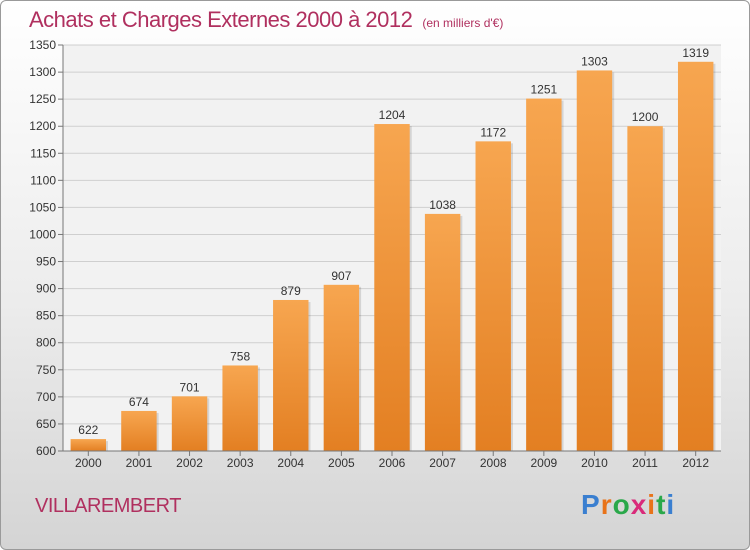 This screenshot has height=550, width=750. What do you see at coordinates (46, 370) in the screenshot?
I see `y-tick-label: 750` at bounding box center [46, 370].